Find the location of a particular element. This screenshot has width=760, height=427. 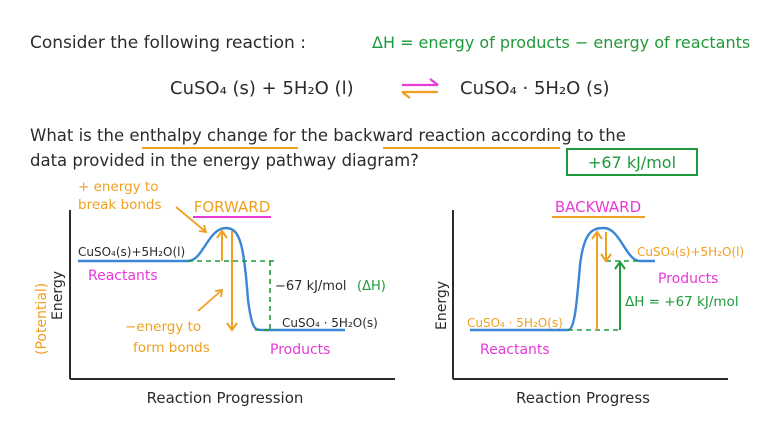

forward-note-pointer-bottom-icon is located at coordinates (210, 300).